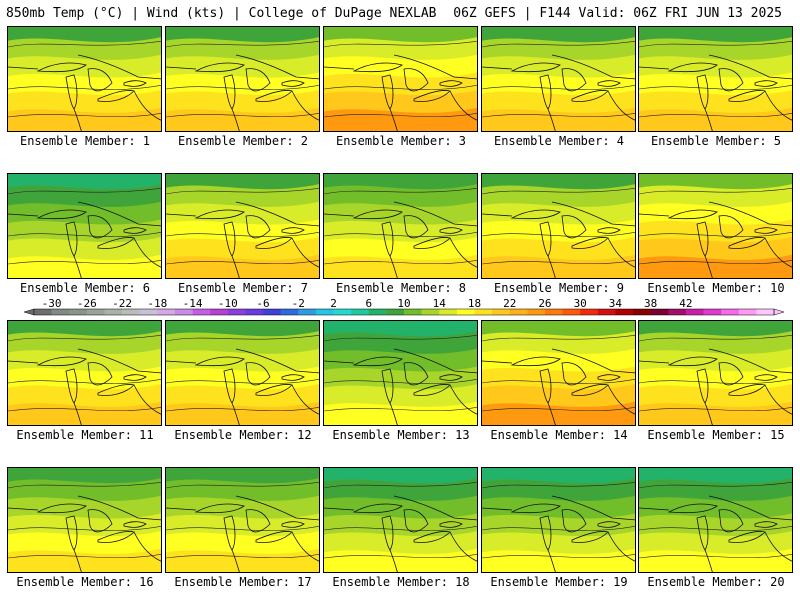  Describe the element at coordinates (685, 304) in the screenshot. I see `colorbar-tick-label: 42` at that location.